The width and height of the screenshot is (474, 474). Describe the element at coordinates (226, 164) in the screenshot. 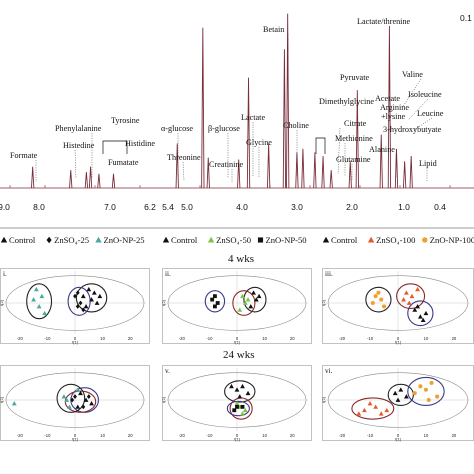

I see `annot-creatinine: Creatinine` at that location.